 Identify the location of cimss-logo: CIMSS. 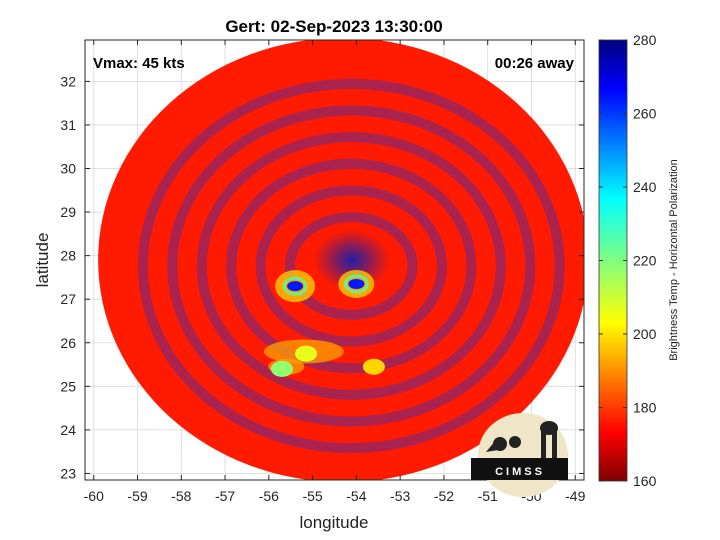
(519, 455).